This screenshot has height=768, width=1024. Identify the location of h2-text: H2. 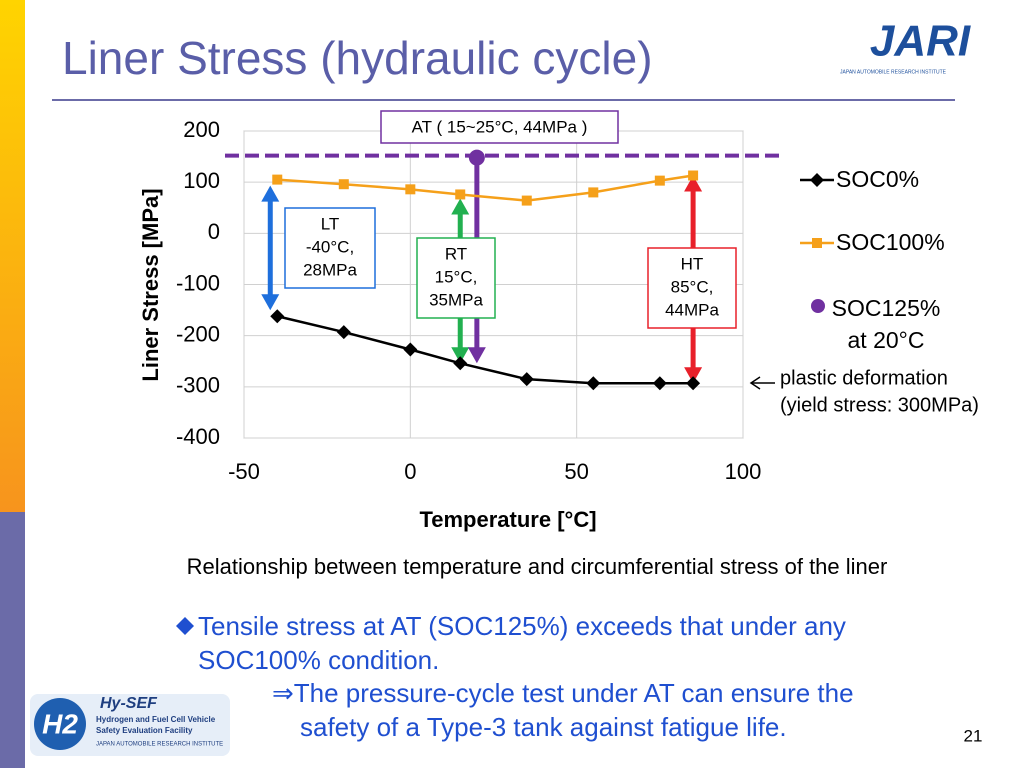
(60, 723).